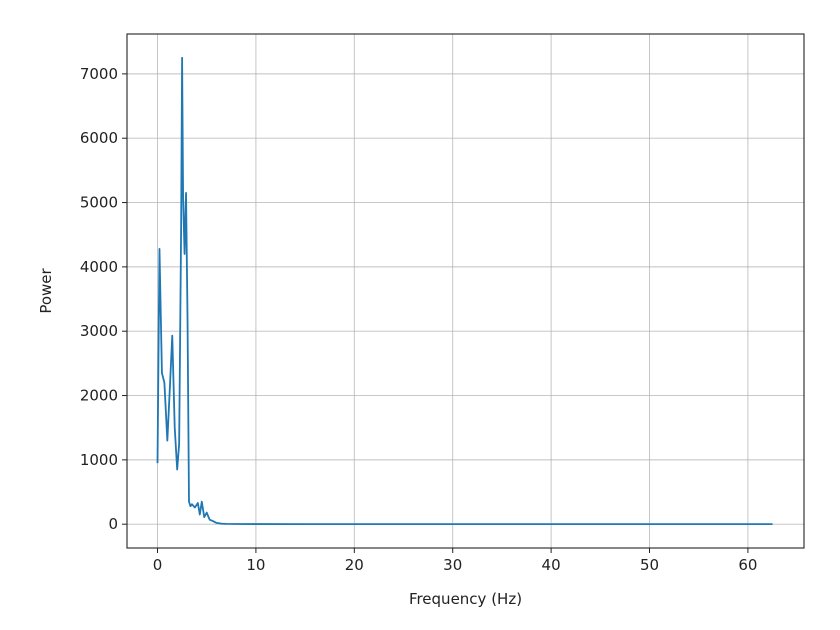  Describe the element at coordinates (99, 396) in the screenshot. I see `y-tick-label: 2000` at that location.